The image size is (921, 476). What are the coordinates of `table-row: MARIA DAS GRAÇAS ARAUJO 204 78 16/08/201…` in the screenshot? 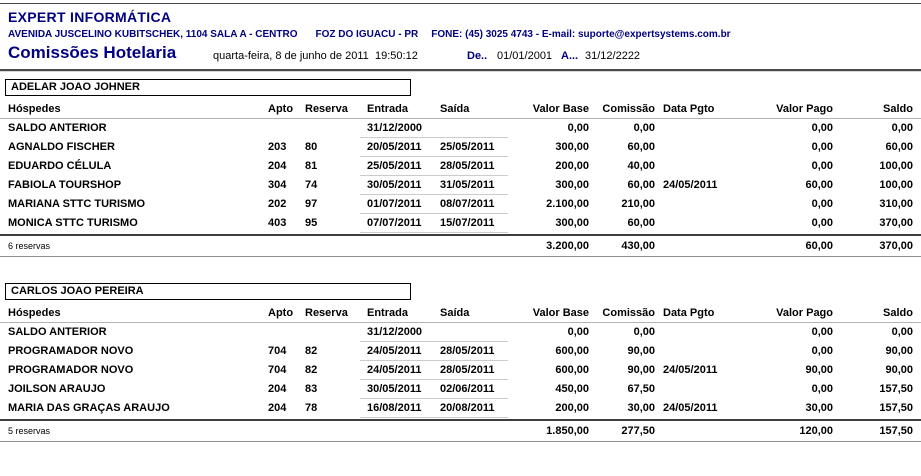 It's located at (460, 408).